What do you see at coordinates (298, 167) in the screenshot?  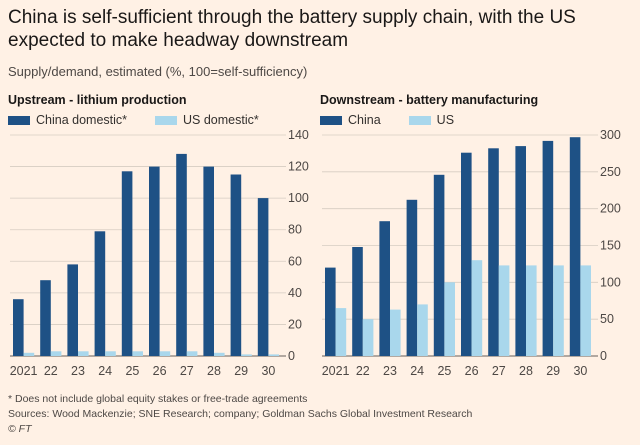 I see `y-tick-label-p0-6: 120` at bounding box center [298, 167].